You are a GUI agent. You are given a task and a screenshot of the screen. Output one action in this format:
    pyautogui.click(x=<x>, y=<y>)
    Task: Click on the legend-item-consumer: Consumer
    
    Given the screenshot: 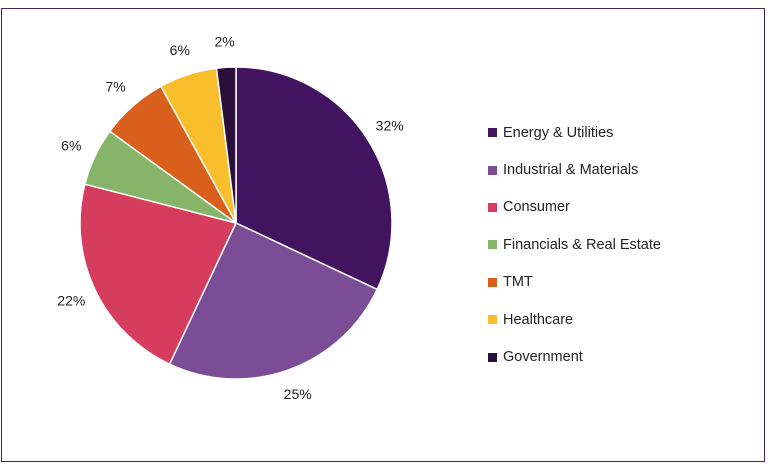 What is the action you would take?
    pyautogui.click(x=623, y=207)
    